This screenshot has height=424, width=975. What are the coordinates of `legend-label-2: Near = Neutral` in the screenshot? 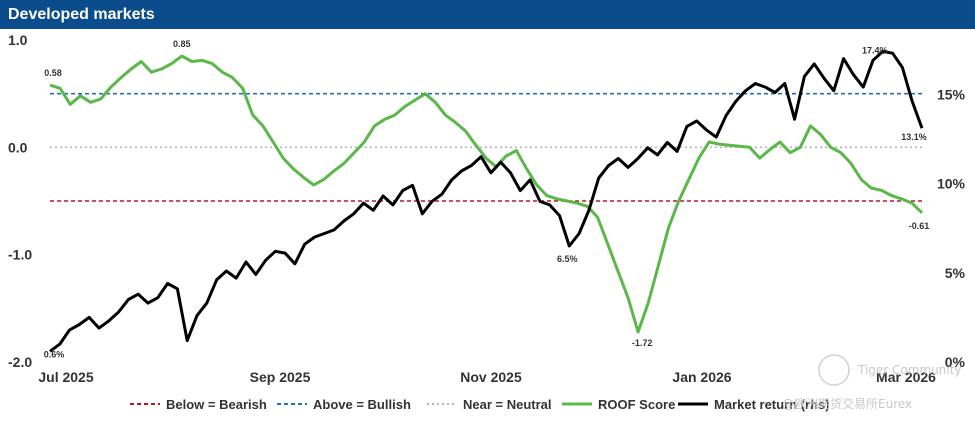 It's located at (507, 404).